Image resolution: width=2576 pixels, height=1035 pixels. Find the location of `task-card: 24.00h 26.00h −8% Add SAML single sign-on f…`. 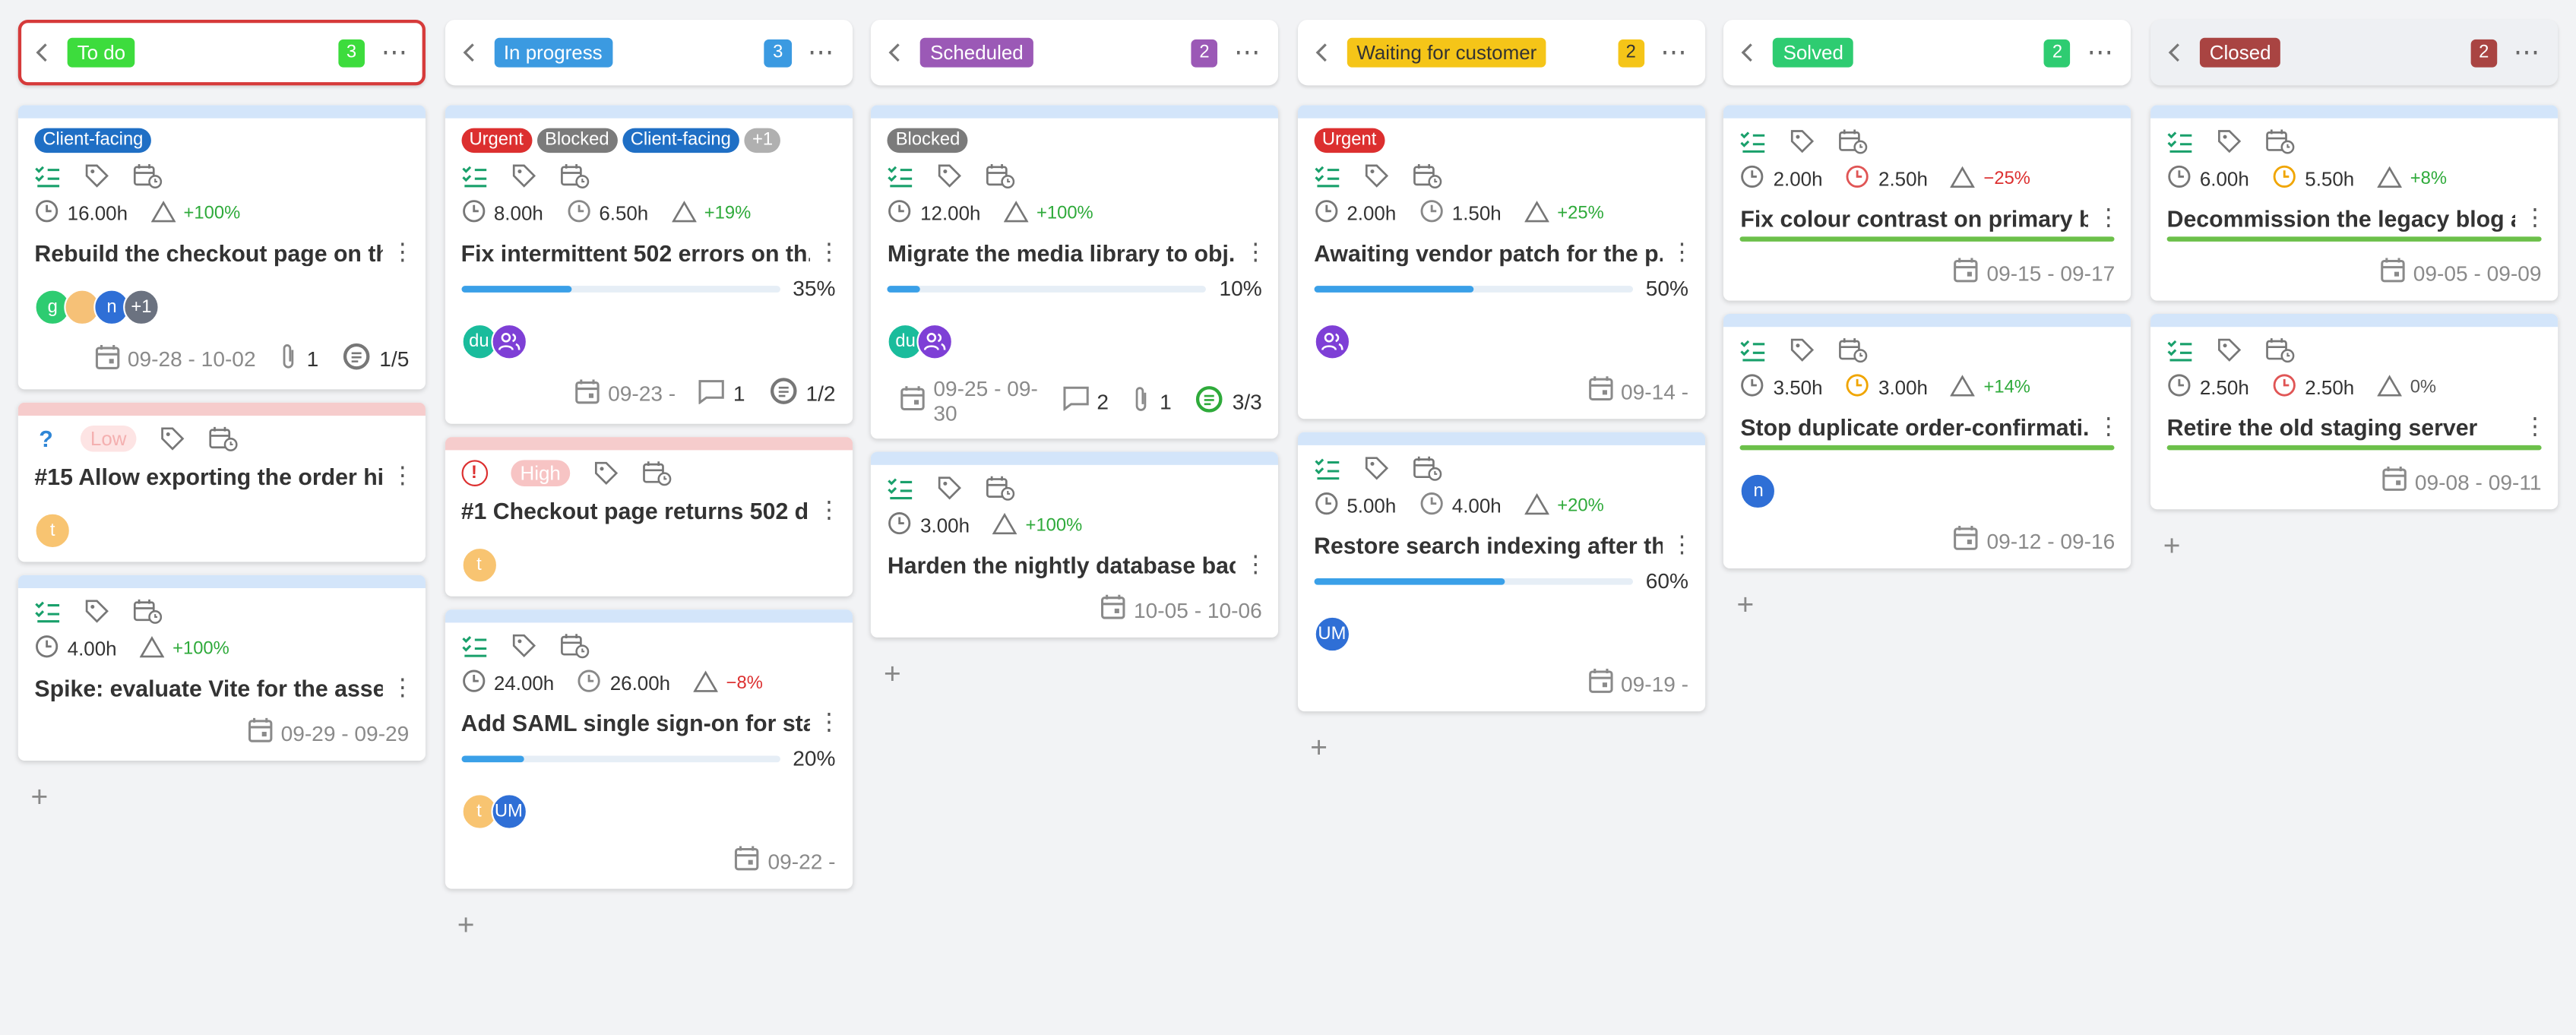

task-card: 24.00h 26.00h −8% Add SAML single sign-on f… is located at coordinates (649, 749).